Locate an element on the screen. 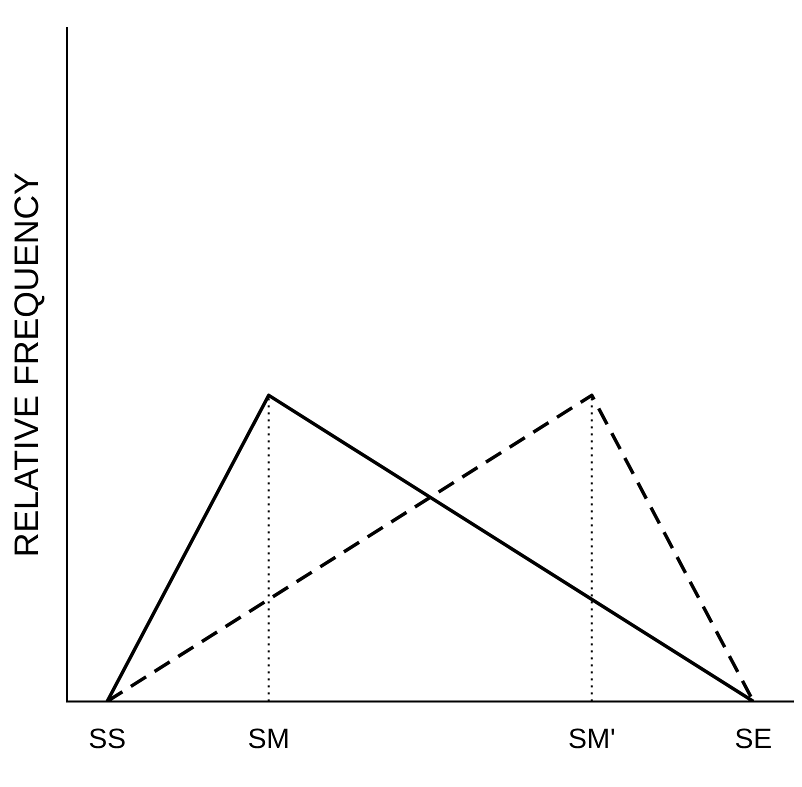 Image resolution: width=802 pixels, height=787 pixels. x-tick-label: SS is located at coordinates (107, 738).